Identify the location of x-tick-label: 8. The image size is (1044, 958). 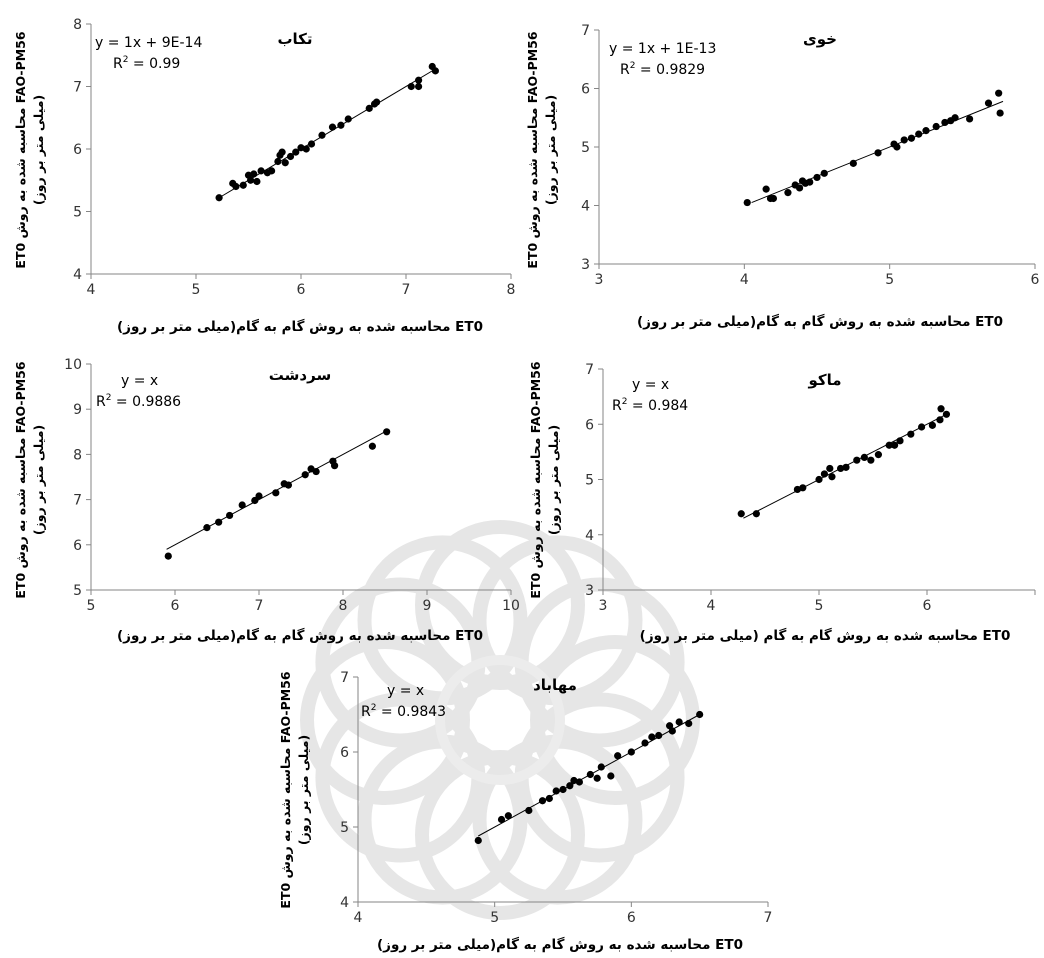
(343, 606).